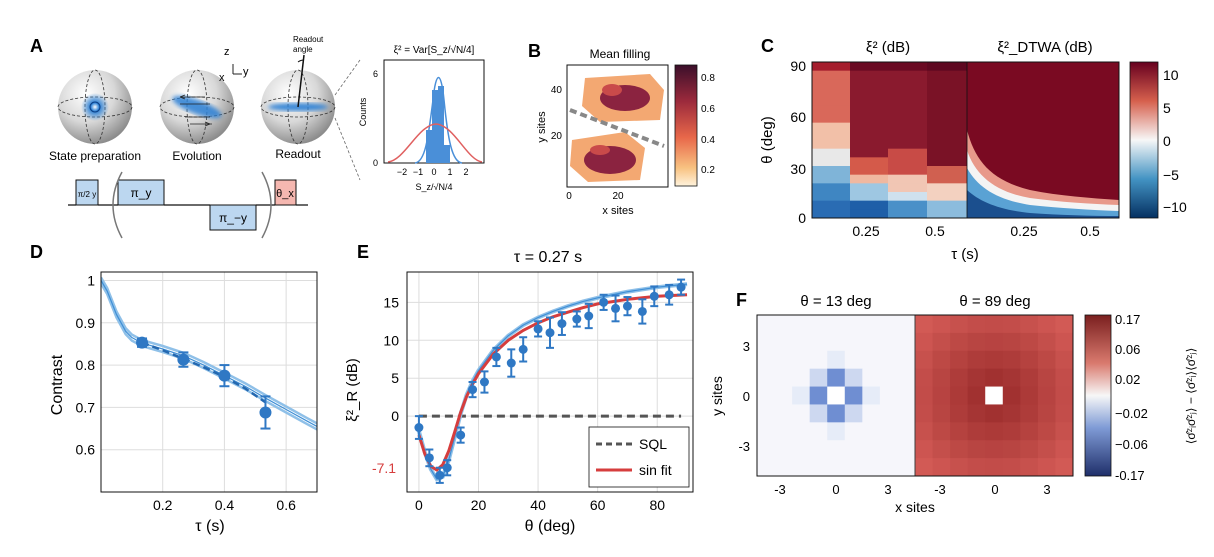 This screenshot has height=557, width=1214. Describe the element at coordinates (767, 46) in the screenshot. I see `panel-letter: C` at that location.